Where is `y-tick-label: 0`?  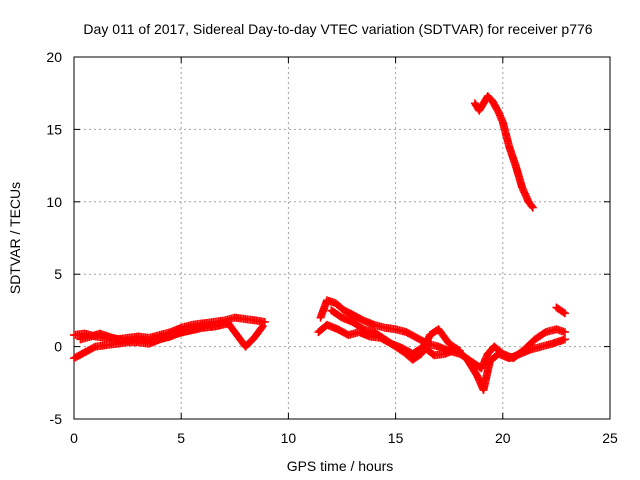 y-tick-label: 0 is located at coordinates (58, 347).